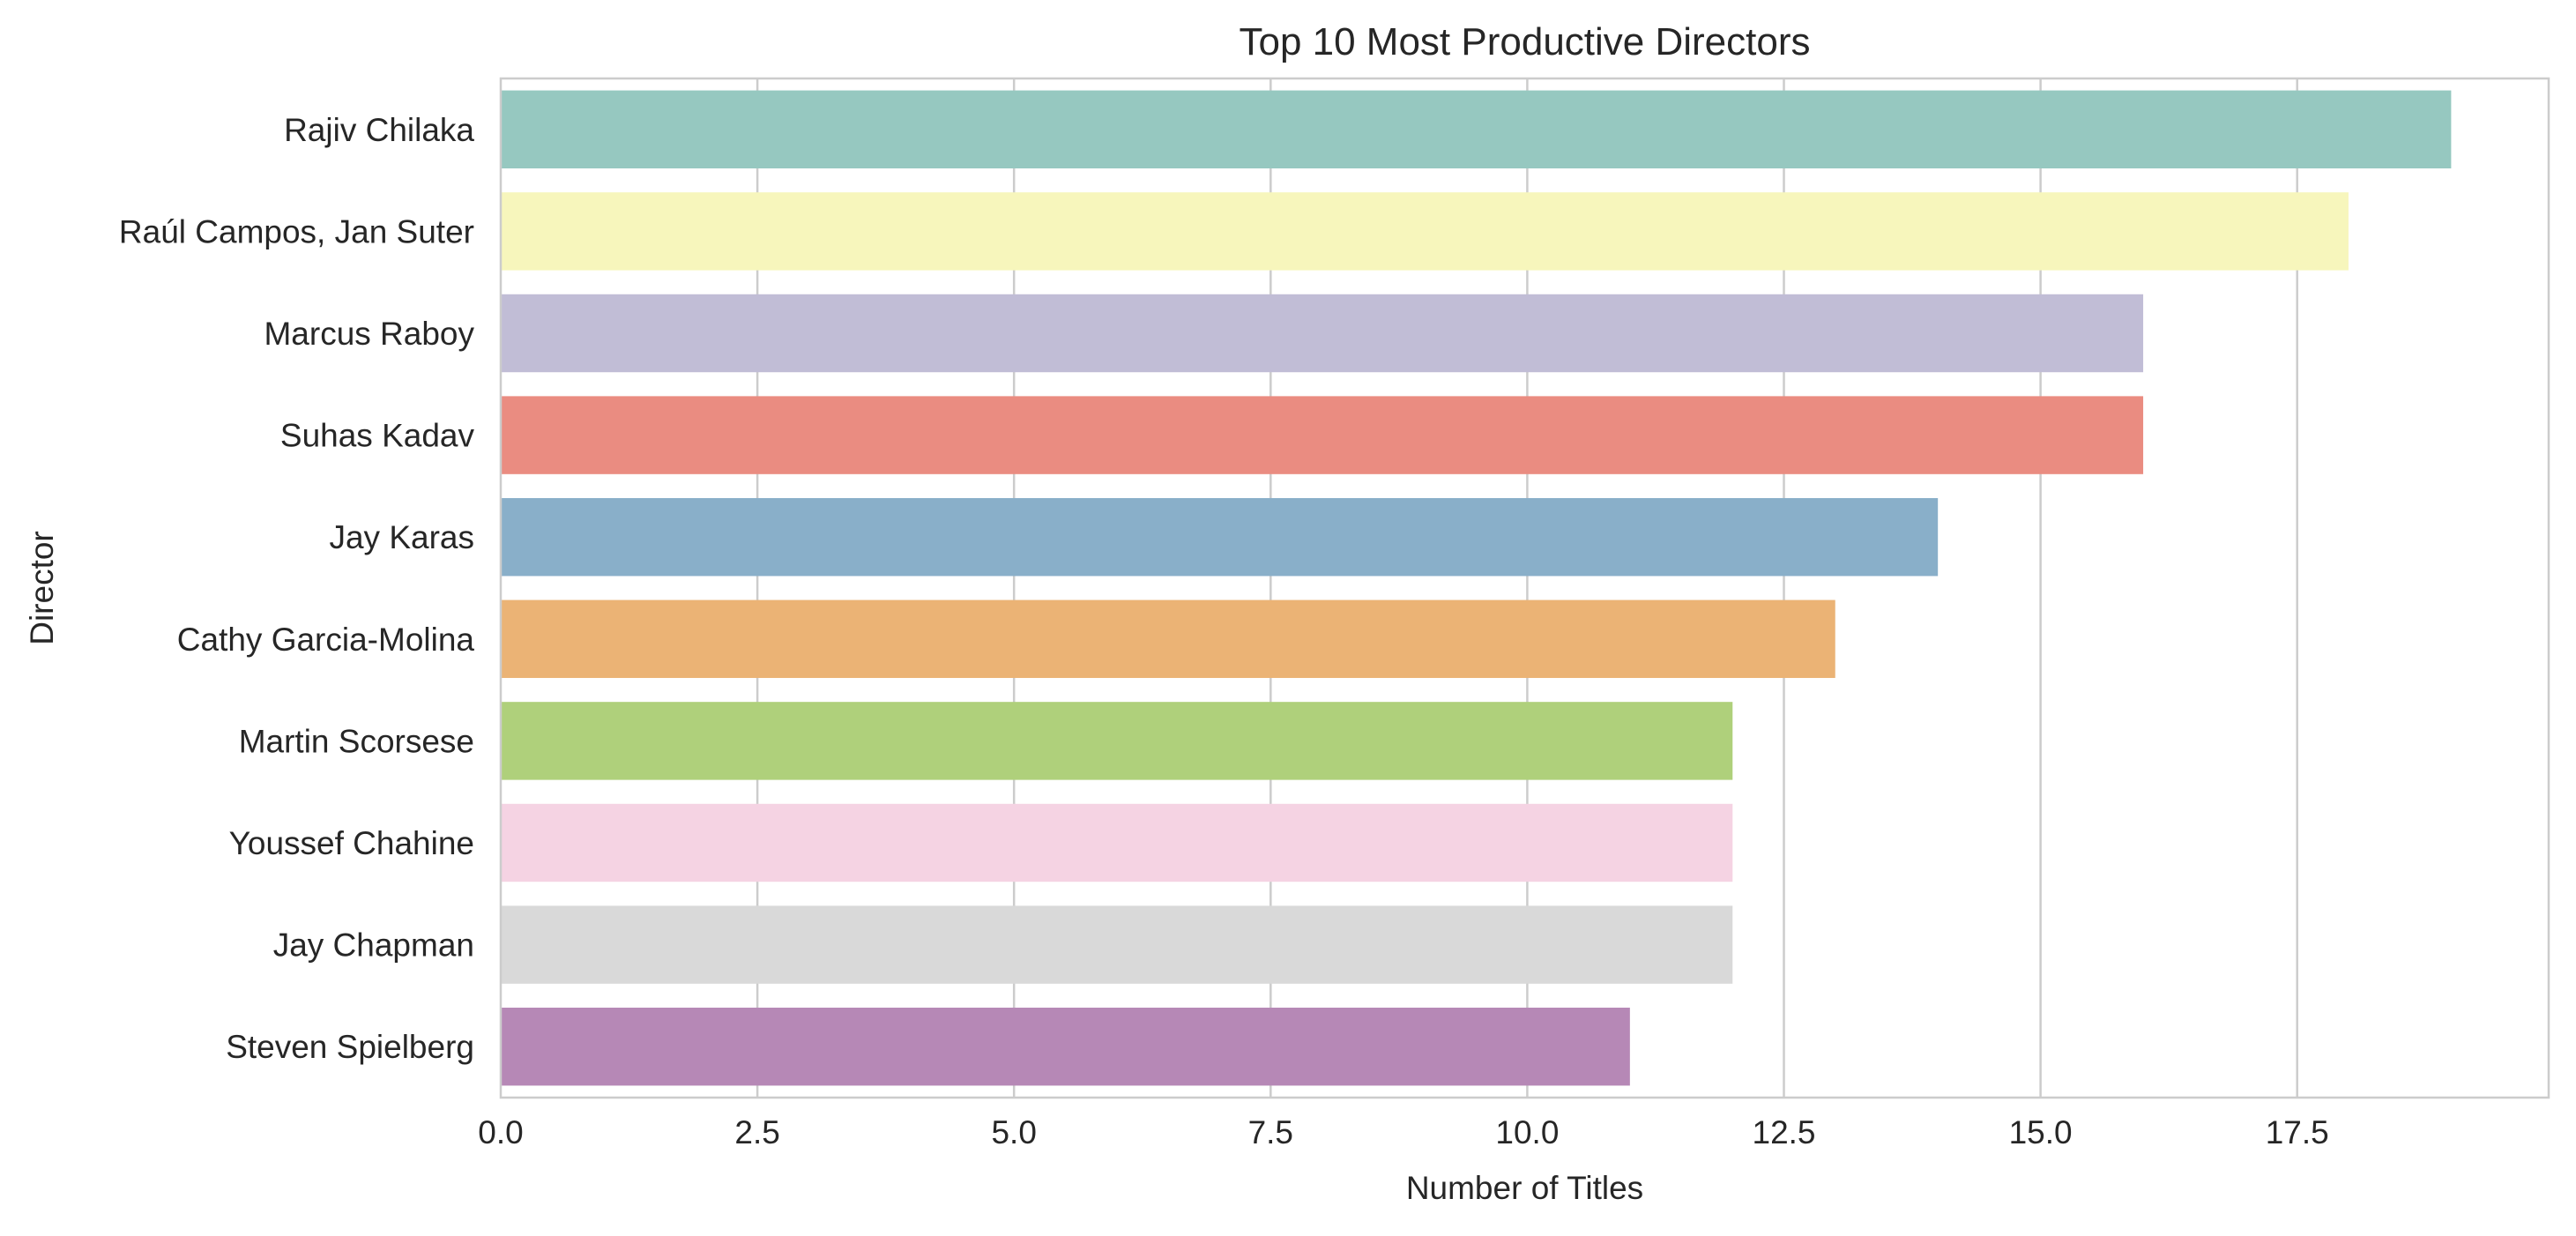 The width and height of the screenshot is (2576, 1236). What do you see at coordinates (369, 334) in the screenshot?
I see `y-tick-label: Marcus Raboy` at bounding box center [369, 334].